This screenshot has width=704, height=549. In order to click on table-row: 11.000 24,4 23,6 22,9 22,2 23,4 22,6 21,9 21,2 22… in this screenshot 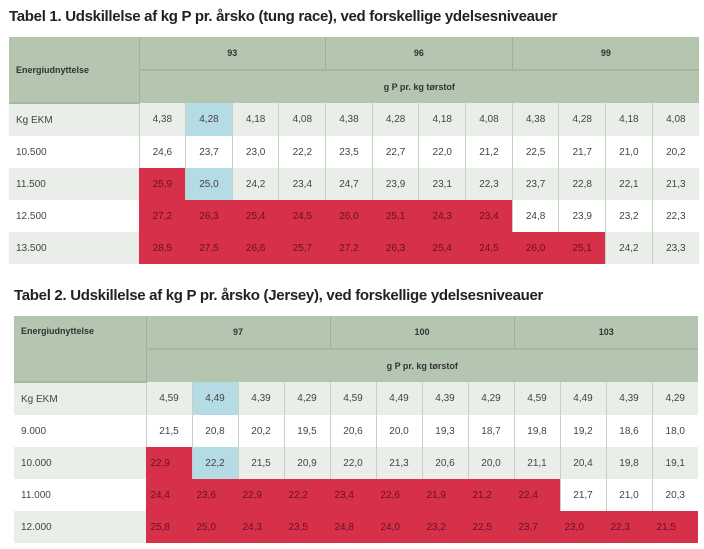, I will do `click(356, 495)`.